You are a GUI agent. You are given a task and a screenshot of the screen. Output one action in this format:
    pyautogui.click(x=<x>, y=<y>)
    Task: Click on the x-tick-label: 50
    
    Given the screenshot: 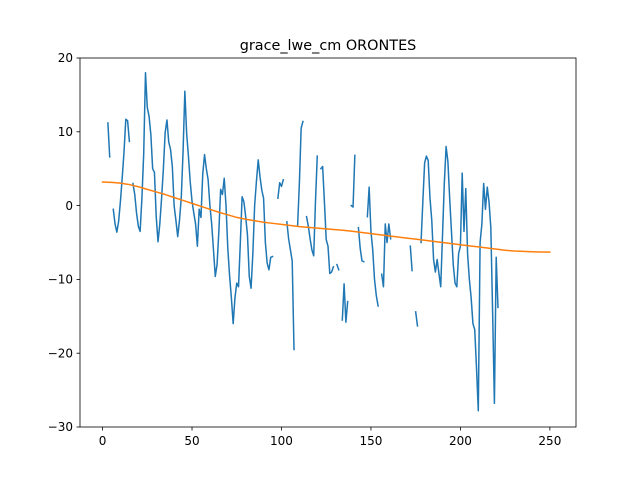 What is the action you would take?
    pyautogui.click(x=191, y=441)
    